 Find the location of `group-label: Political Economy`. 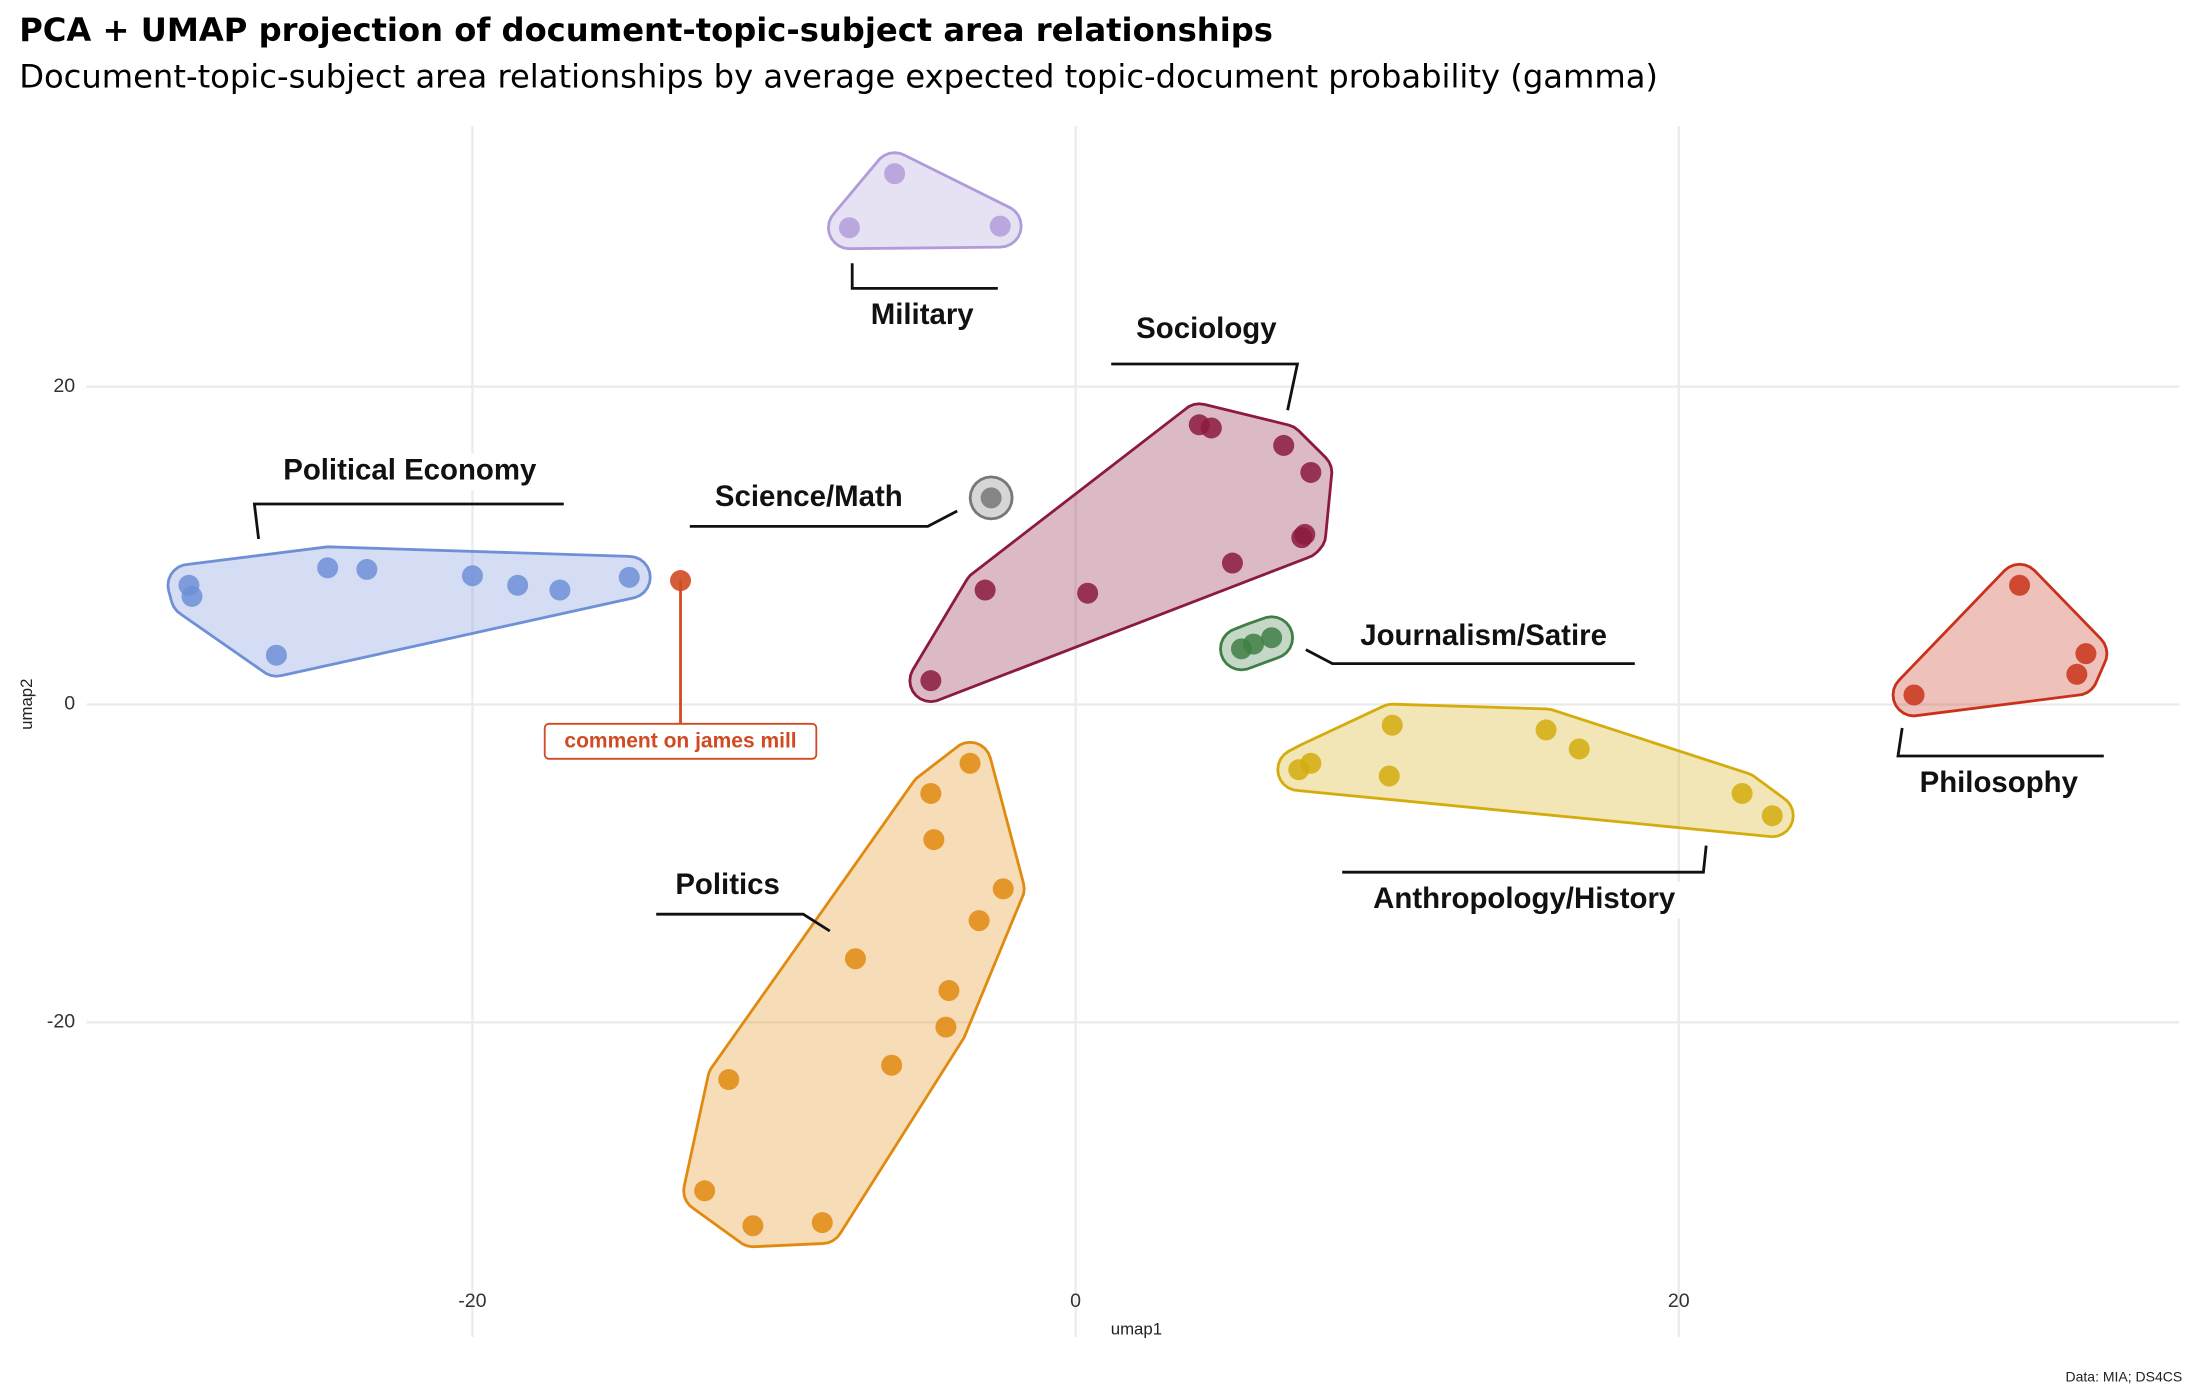

group-label: Political Economy is located at coordinates (410, 470).